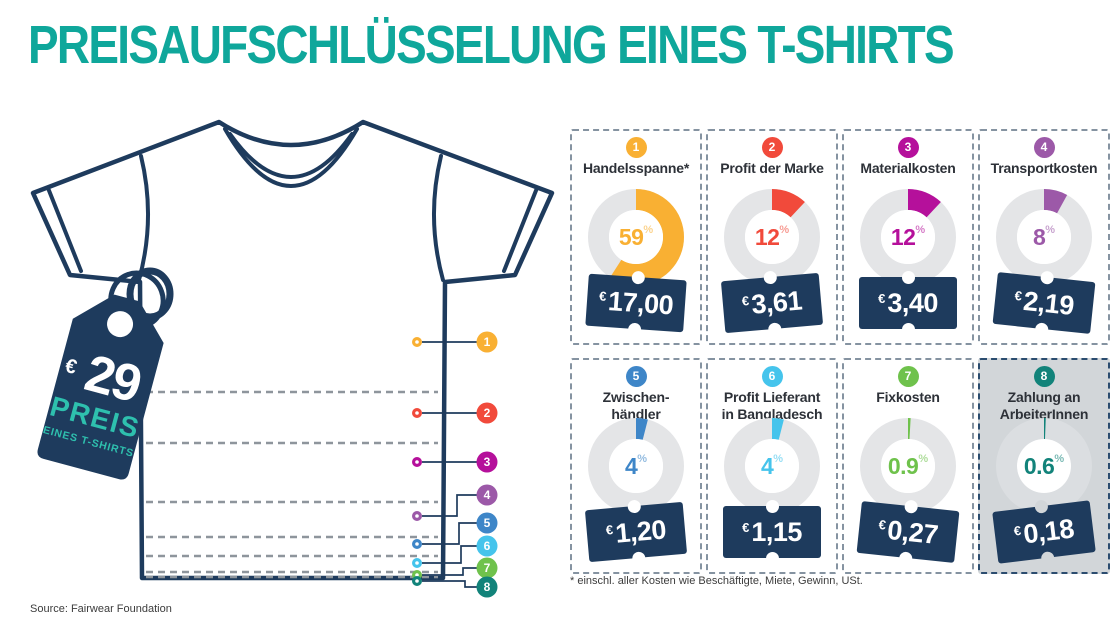  I want to click on card-title-line: in Bangladesch, so click(772, 413).